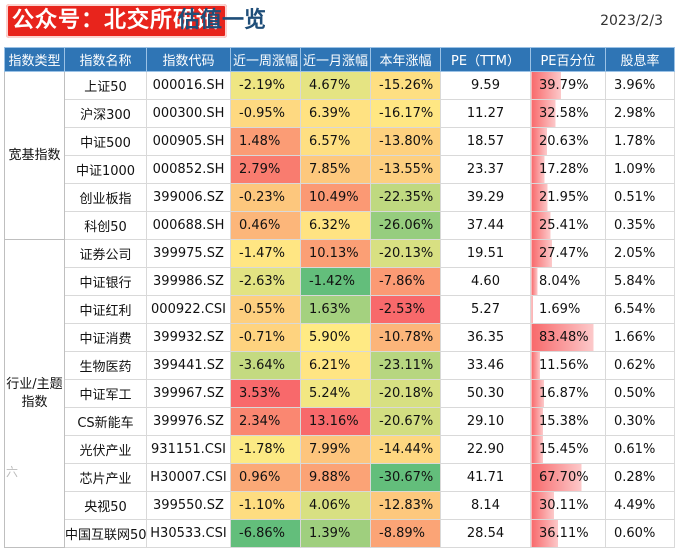 The width and height of the screenshot is (677, 548). I want to click on index-name-cell: CS新能车, so click(105, 421).